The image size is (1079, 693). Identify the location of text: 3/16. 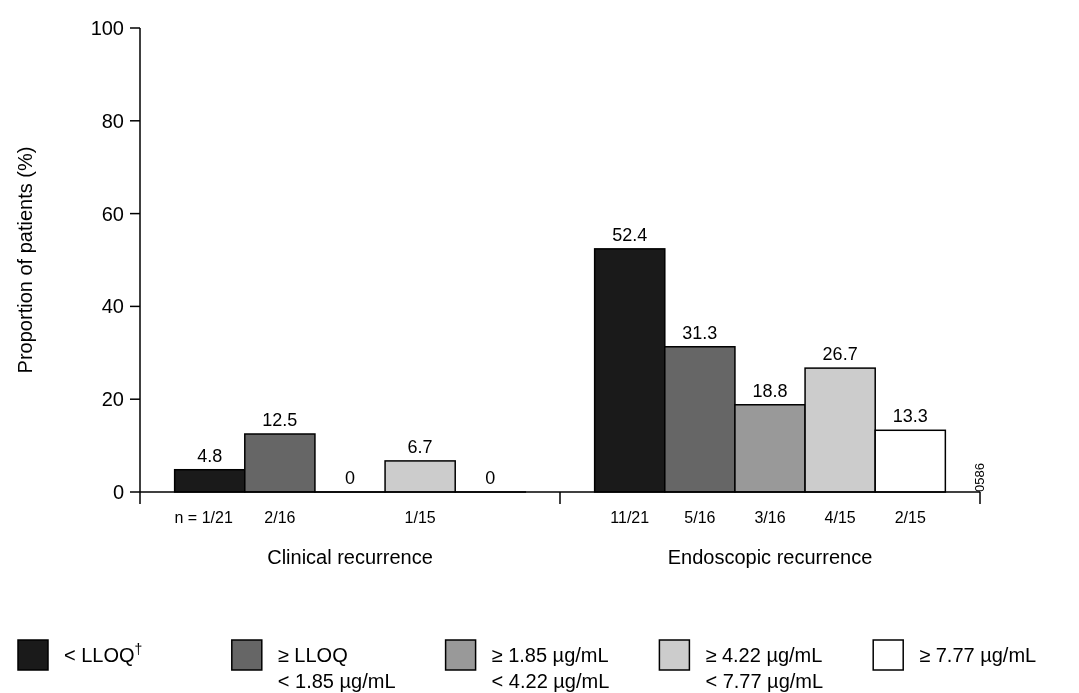
(770, 517).